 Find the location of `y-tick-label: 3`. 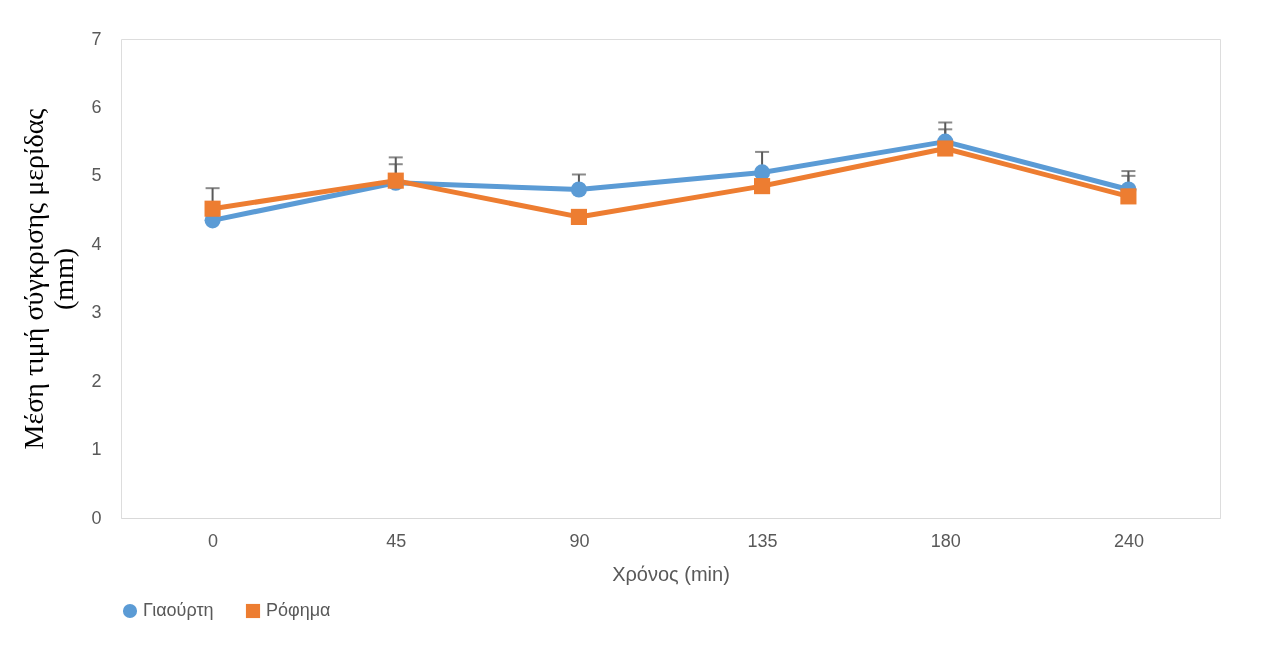

y-tick-label: 3 is located at coordinates (96, 312).